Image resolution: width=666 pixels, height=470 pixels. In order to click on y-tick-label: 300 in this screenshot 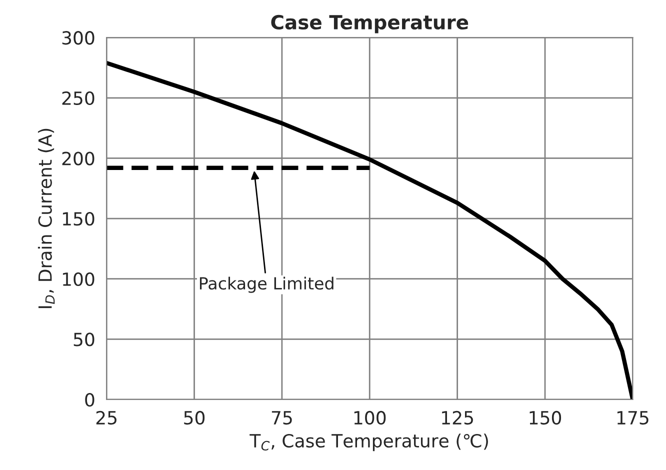, I will do `click(78, 38)`.